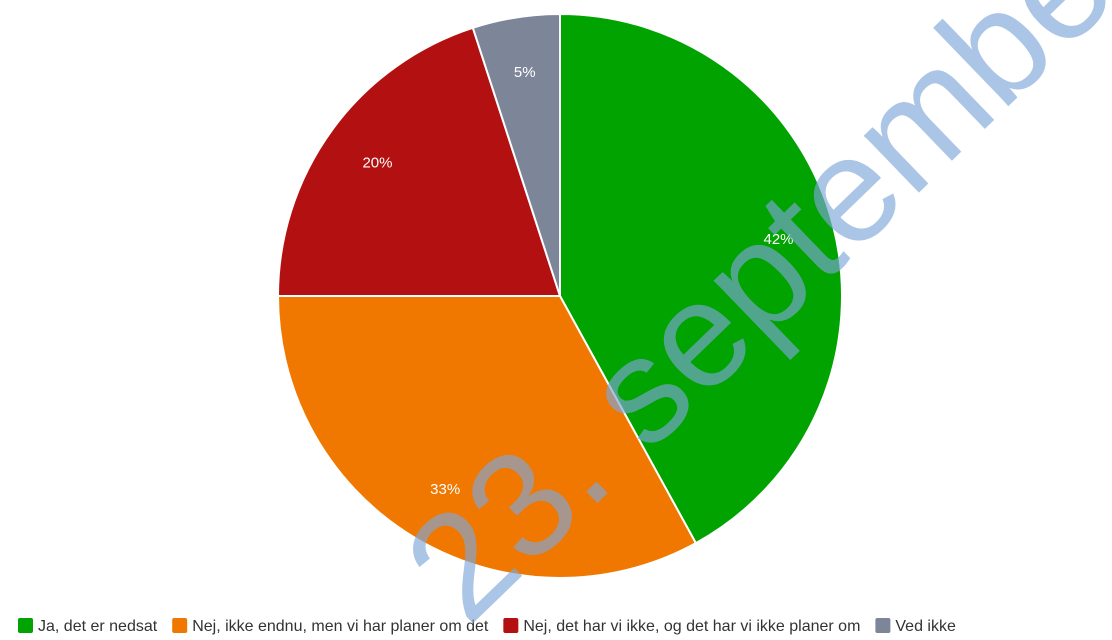 The width and height of the screenshot is (1112, 640). I want to click on data-label: 33%, so click(445, 489).